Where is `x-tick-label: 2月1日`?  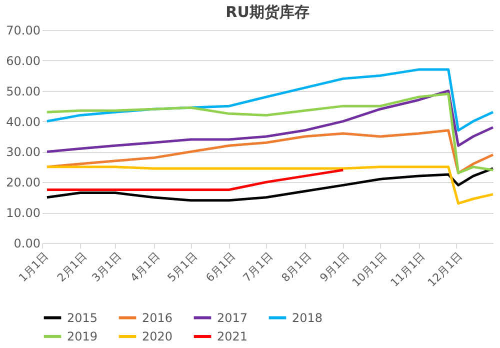 x-tick-label: 2月1日 is located at coordinates (72, 267).